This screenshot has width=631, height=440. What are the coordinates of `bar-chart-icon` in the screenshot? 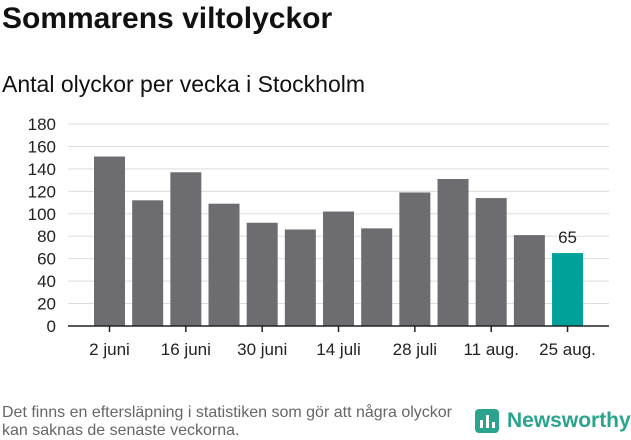 It's located at (487, 421).